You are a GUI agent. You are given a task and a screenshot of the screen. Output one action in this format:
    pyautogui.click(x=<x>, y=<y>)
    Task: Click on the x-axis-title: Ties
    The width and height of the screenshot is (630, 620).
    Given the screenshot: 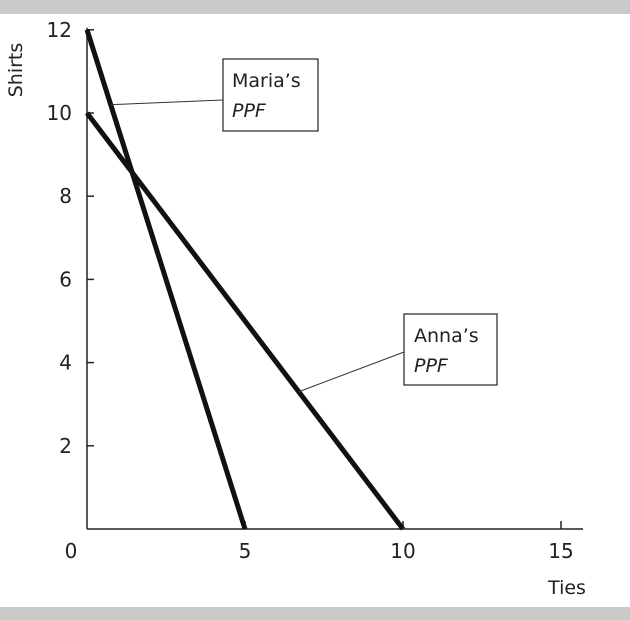 What is the action you would take?
    pyautogui.click(x=566, y=588)
    